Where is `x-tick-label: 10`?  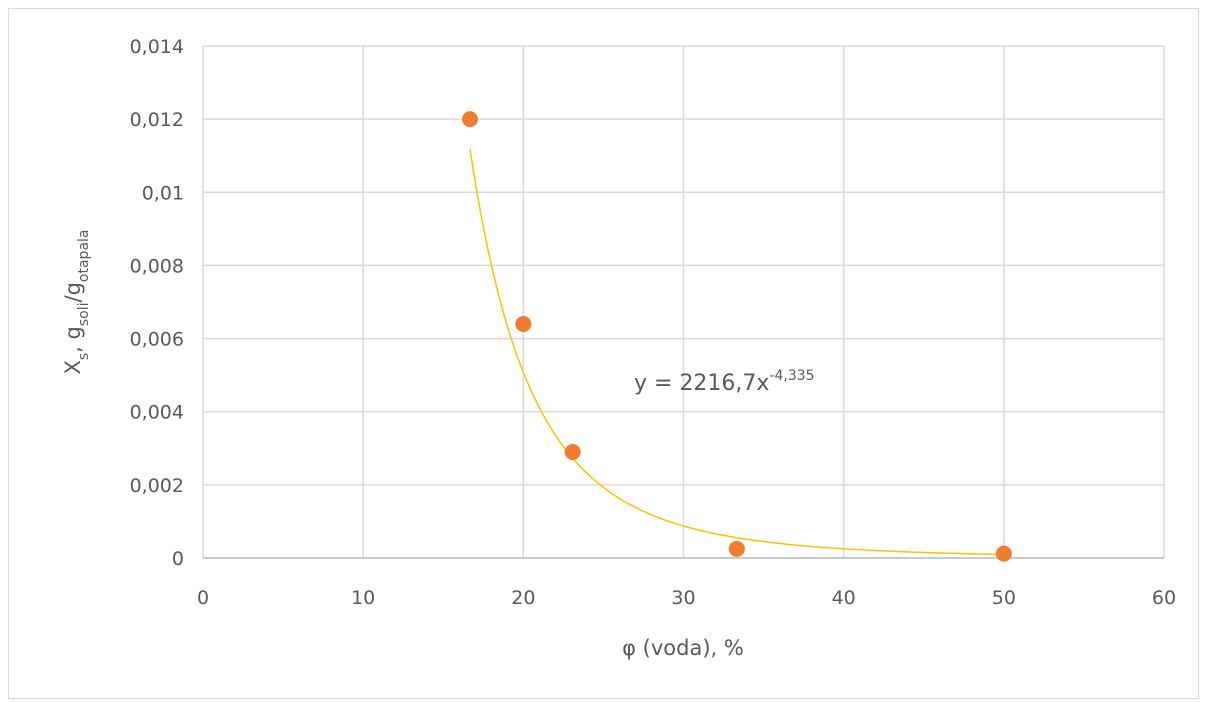 x-tick-label: 10 is located at coordinates (363, 598).